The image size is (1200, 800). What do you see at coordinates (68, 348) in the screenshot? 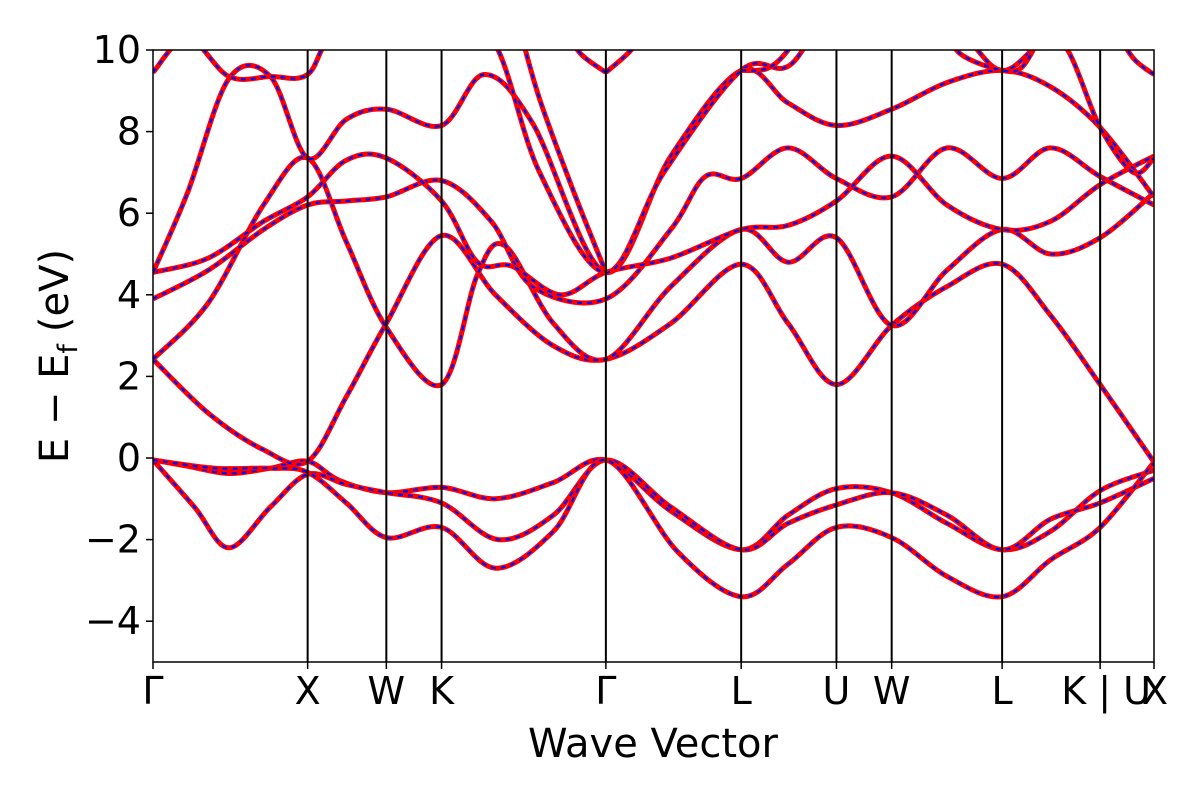
I see `y-axis-title-subscript: f` at bounding box center [68, 348].